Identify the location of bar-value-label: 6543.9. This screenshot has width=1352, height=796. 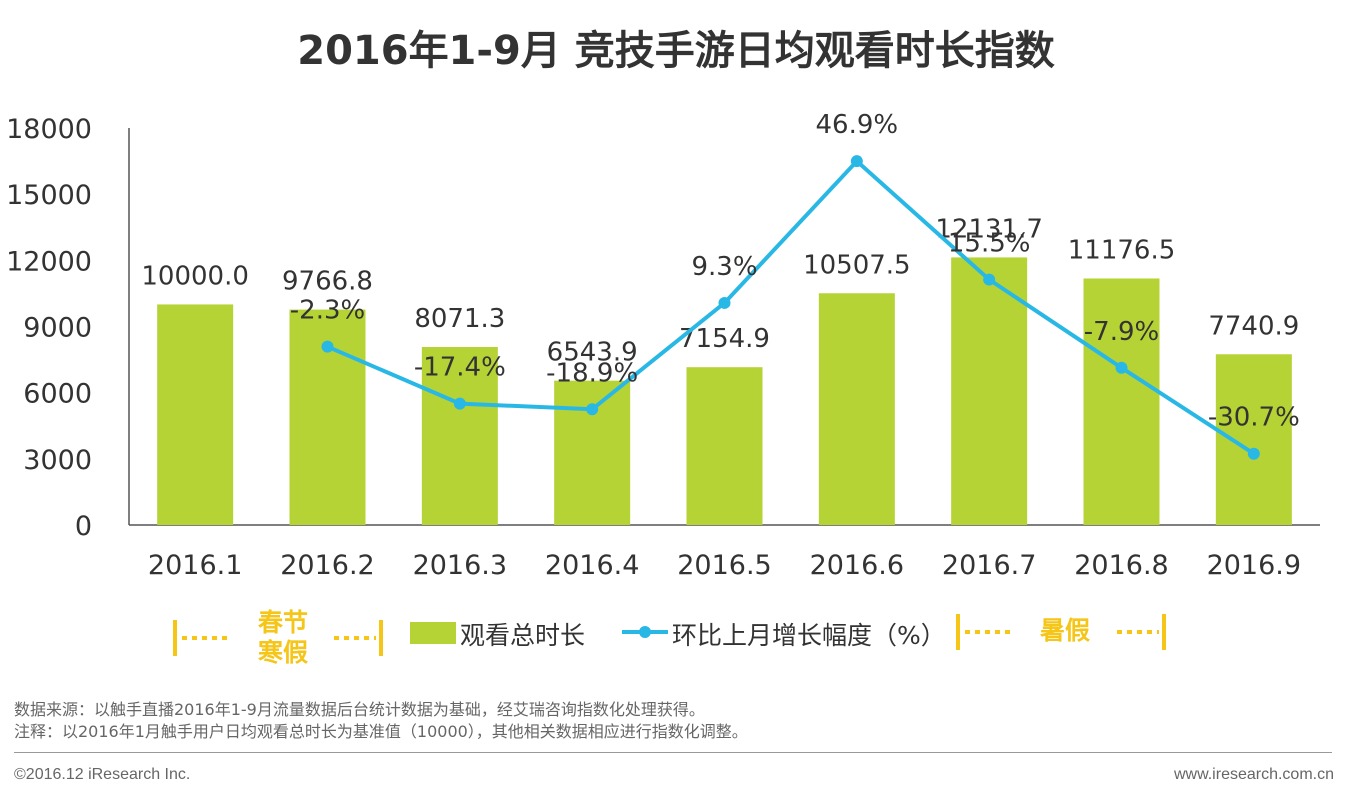
(592, 353).